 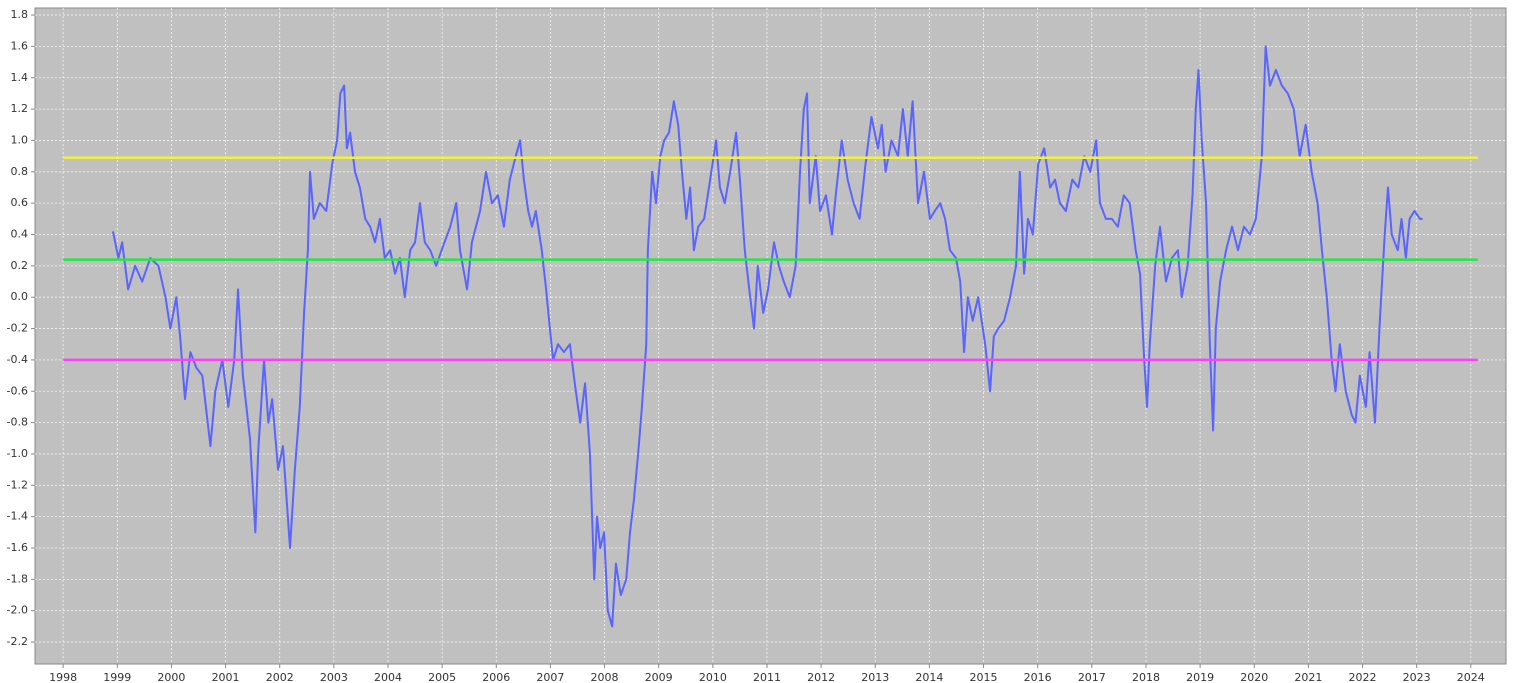 I want to click on x-tick-label: 2005, so click(x=442, y=677).